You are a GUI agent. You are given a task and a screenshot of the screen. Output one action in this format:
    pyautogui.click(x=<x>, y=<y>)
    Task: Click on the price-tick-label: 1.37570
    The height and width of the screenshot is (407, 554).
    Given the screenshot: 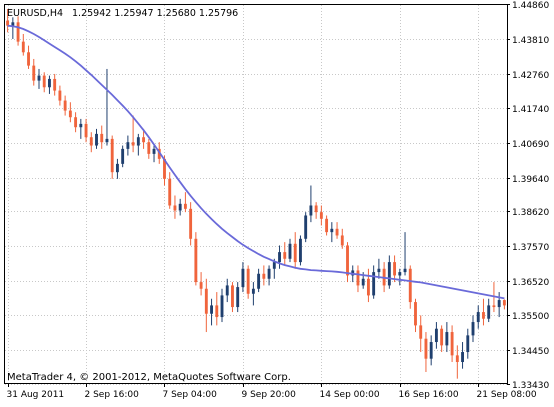 What is the action you would take?
    pyautogui.click(x=530, y=248)
    